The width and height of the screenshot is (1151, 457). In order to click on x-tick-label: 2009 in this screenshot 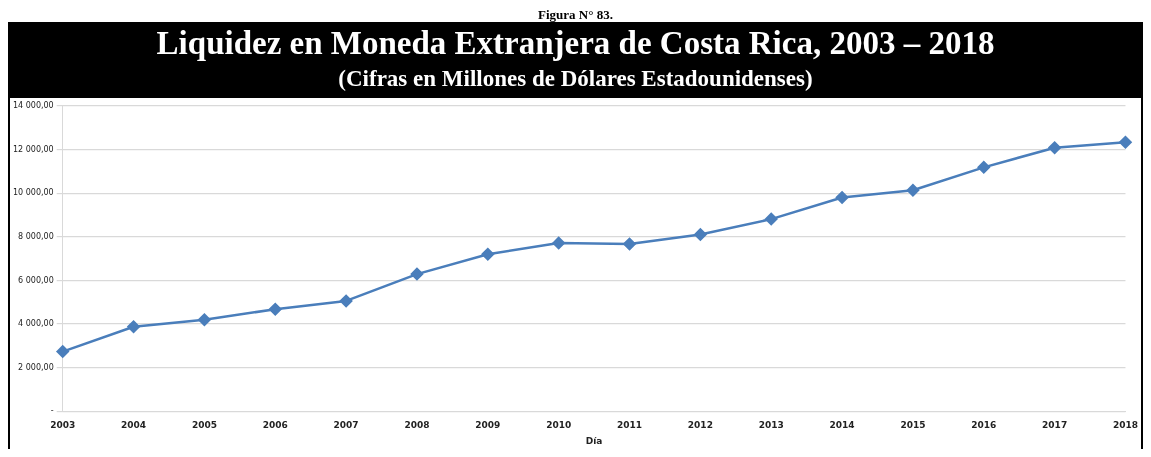, I will do `click(488, 425)`.